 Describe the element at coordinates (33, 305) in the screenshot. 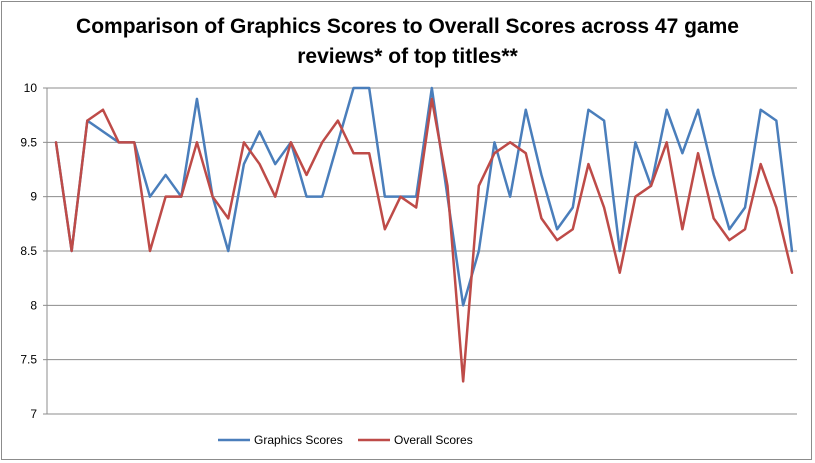

I see `y-tick-label-2: 8` at that location.